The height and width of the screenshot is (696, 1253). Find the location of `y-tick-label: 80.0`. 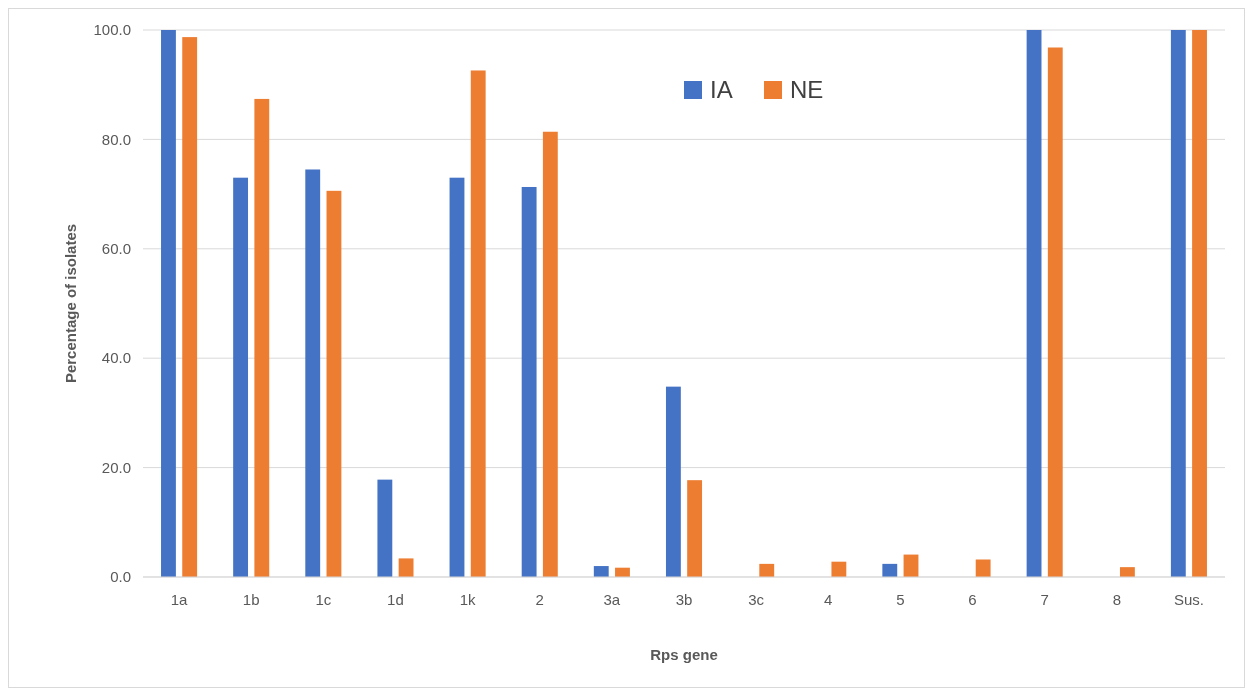

y-tick-label: 80.0 is located at coordinates (116, 139).